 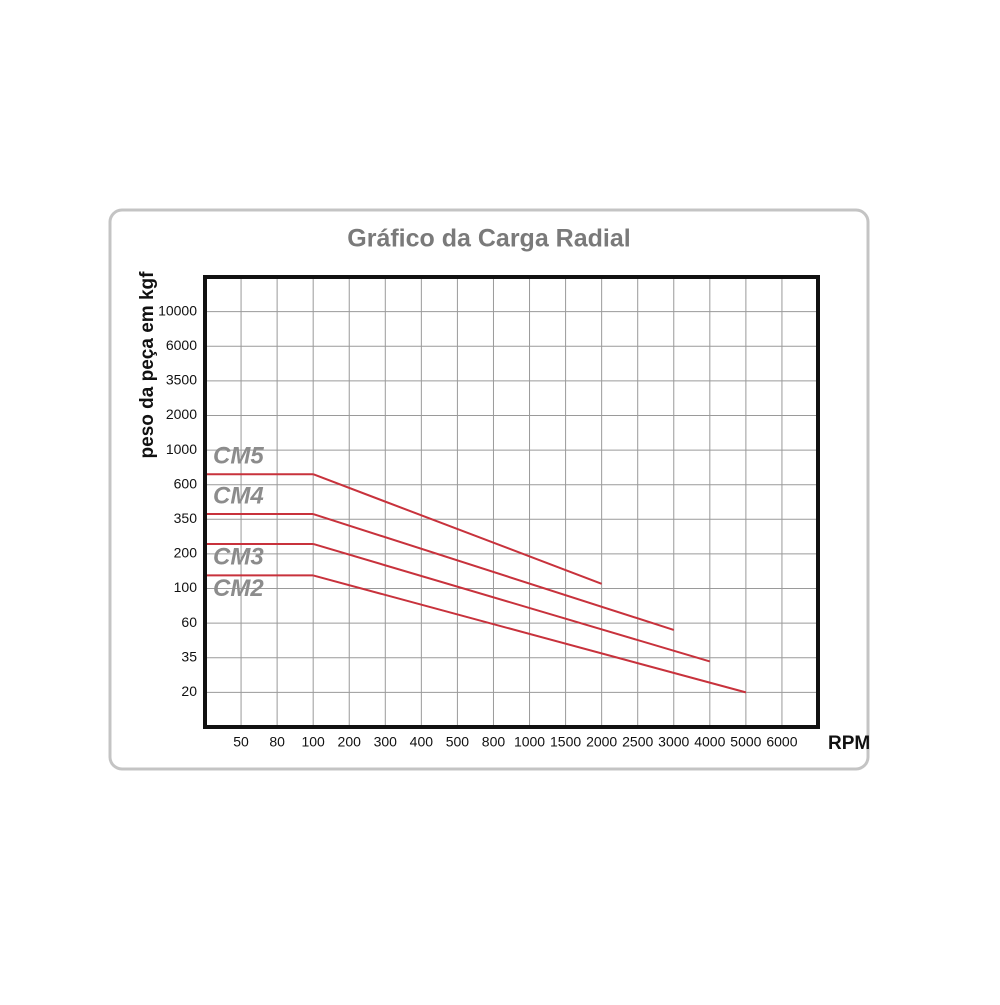 I want to click on chart-title: Gráfico da Carga Radial, so click(x=488, y=239).